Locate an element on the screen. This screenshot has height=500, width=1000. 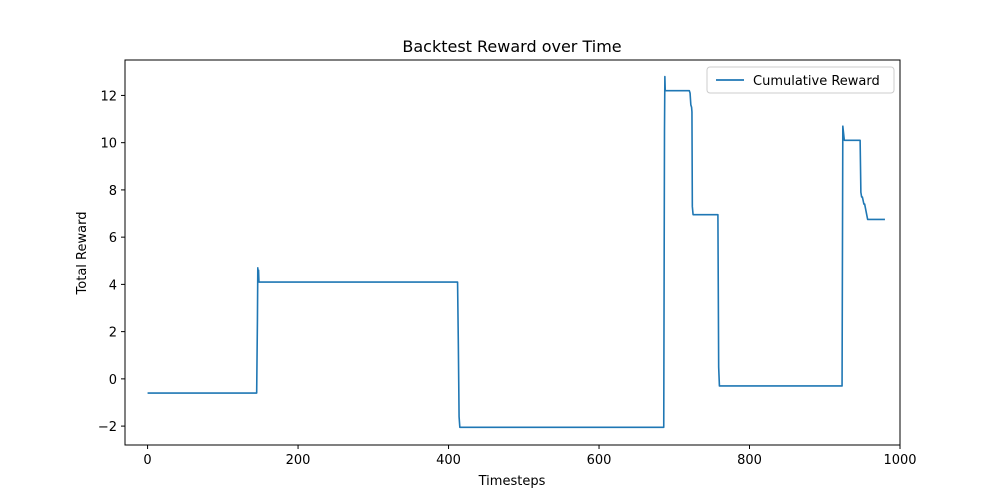
legend-label: Cumulative Reward is located at coordinates (816, 81).